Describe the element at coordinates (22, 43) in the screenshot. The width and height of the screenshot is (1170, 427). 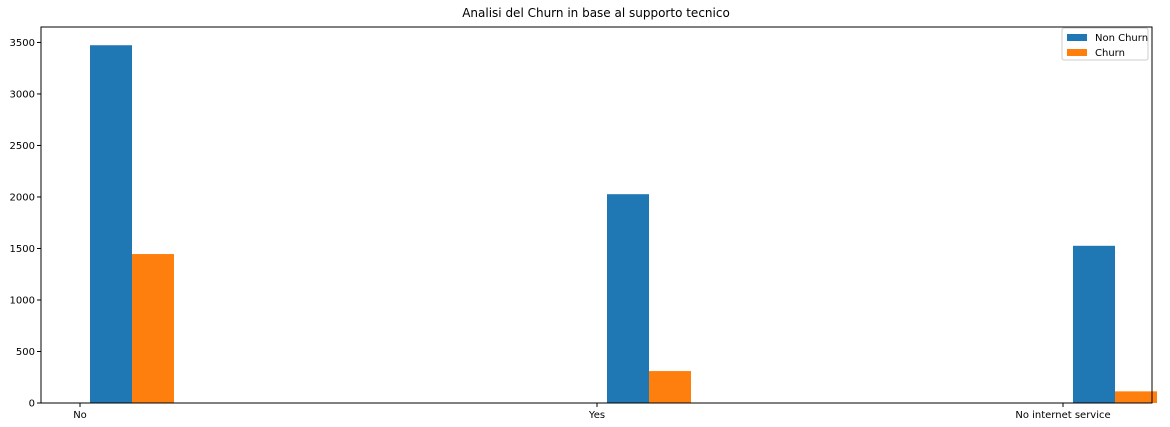
I see `y-tick-label: 3500` at that location.